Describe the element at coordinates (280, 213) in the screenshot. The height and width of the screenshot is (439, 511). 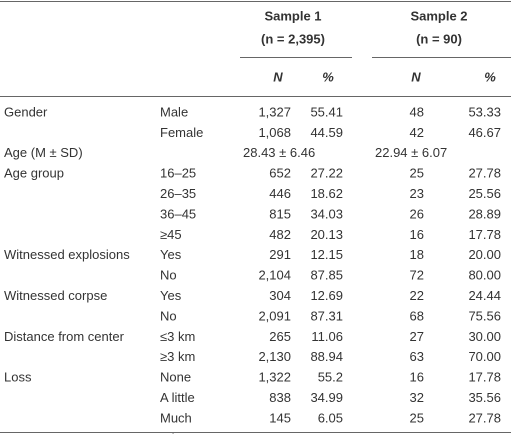
I see `cell: 815` at that location.